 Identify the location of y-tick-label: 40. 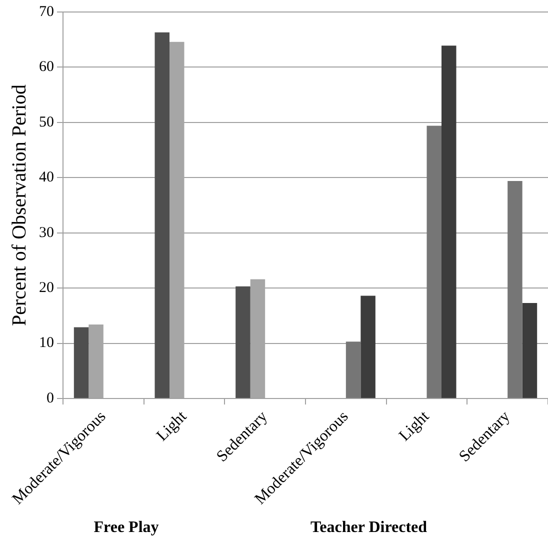
(46, 178).